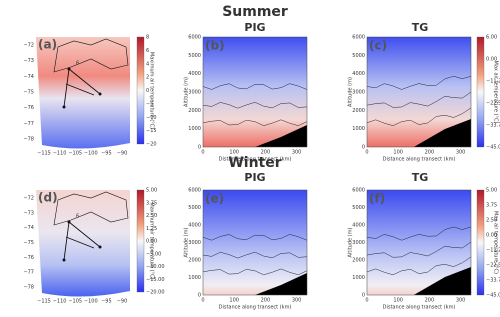 This screenshot has width=500, height=317. Describe the element at coordinates (491, 236) in the screenshot. I see `colorbar-tick-label: 0.00` at that location.